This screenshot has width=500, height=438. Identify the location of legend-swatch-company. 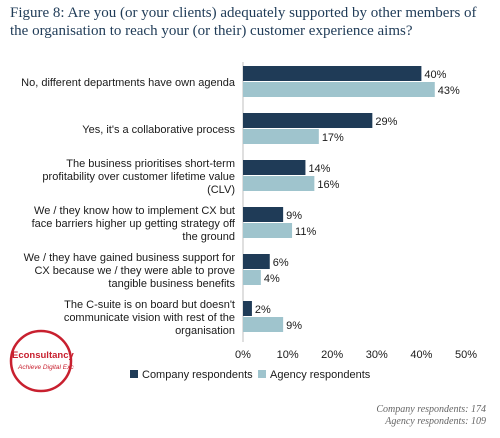
(134, 374).